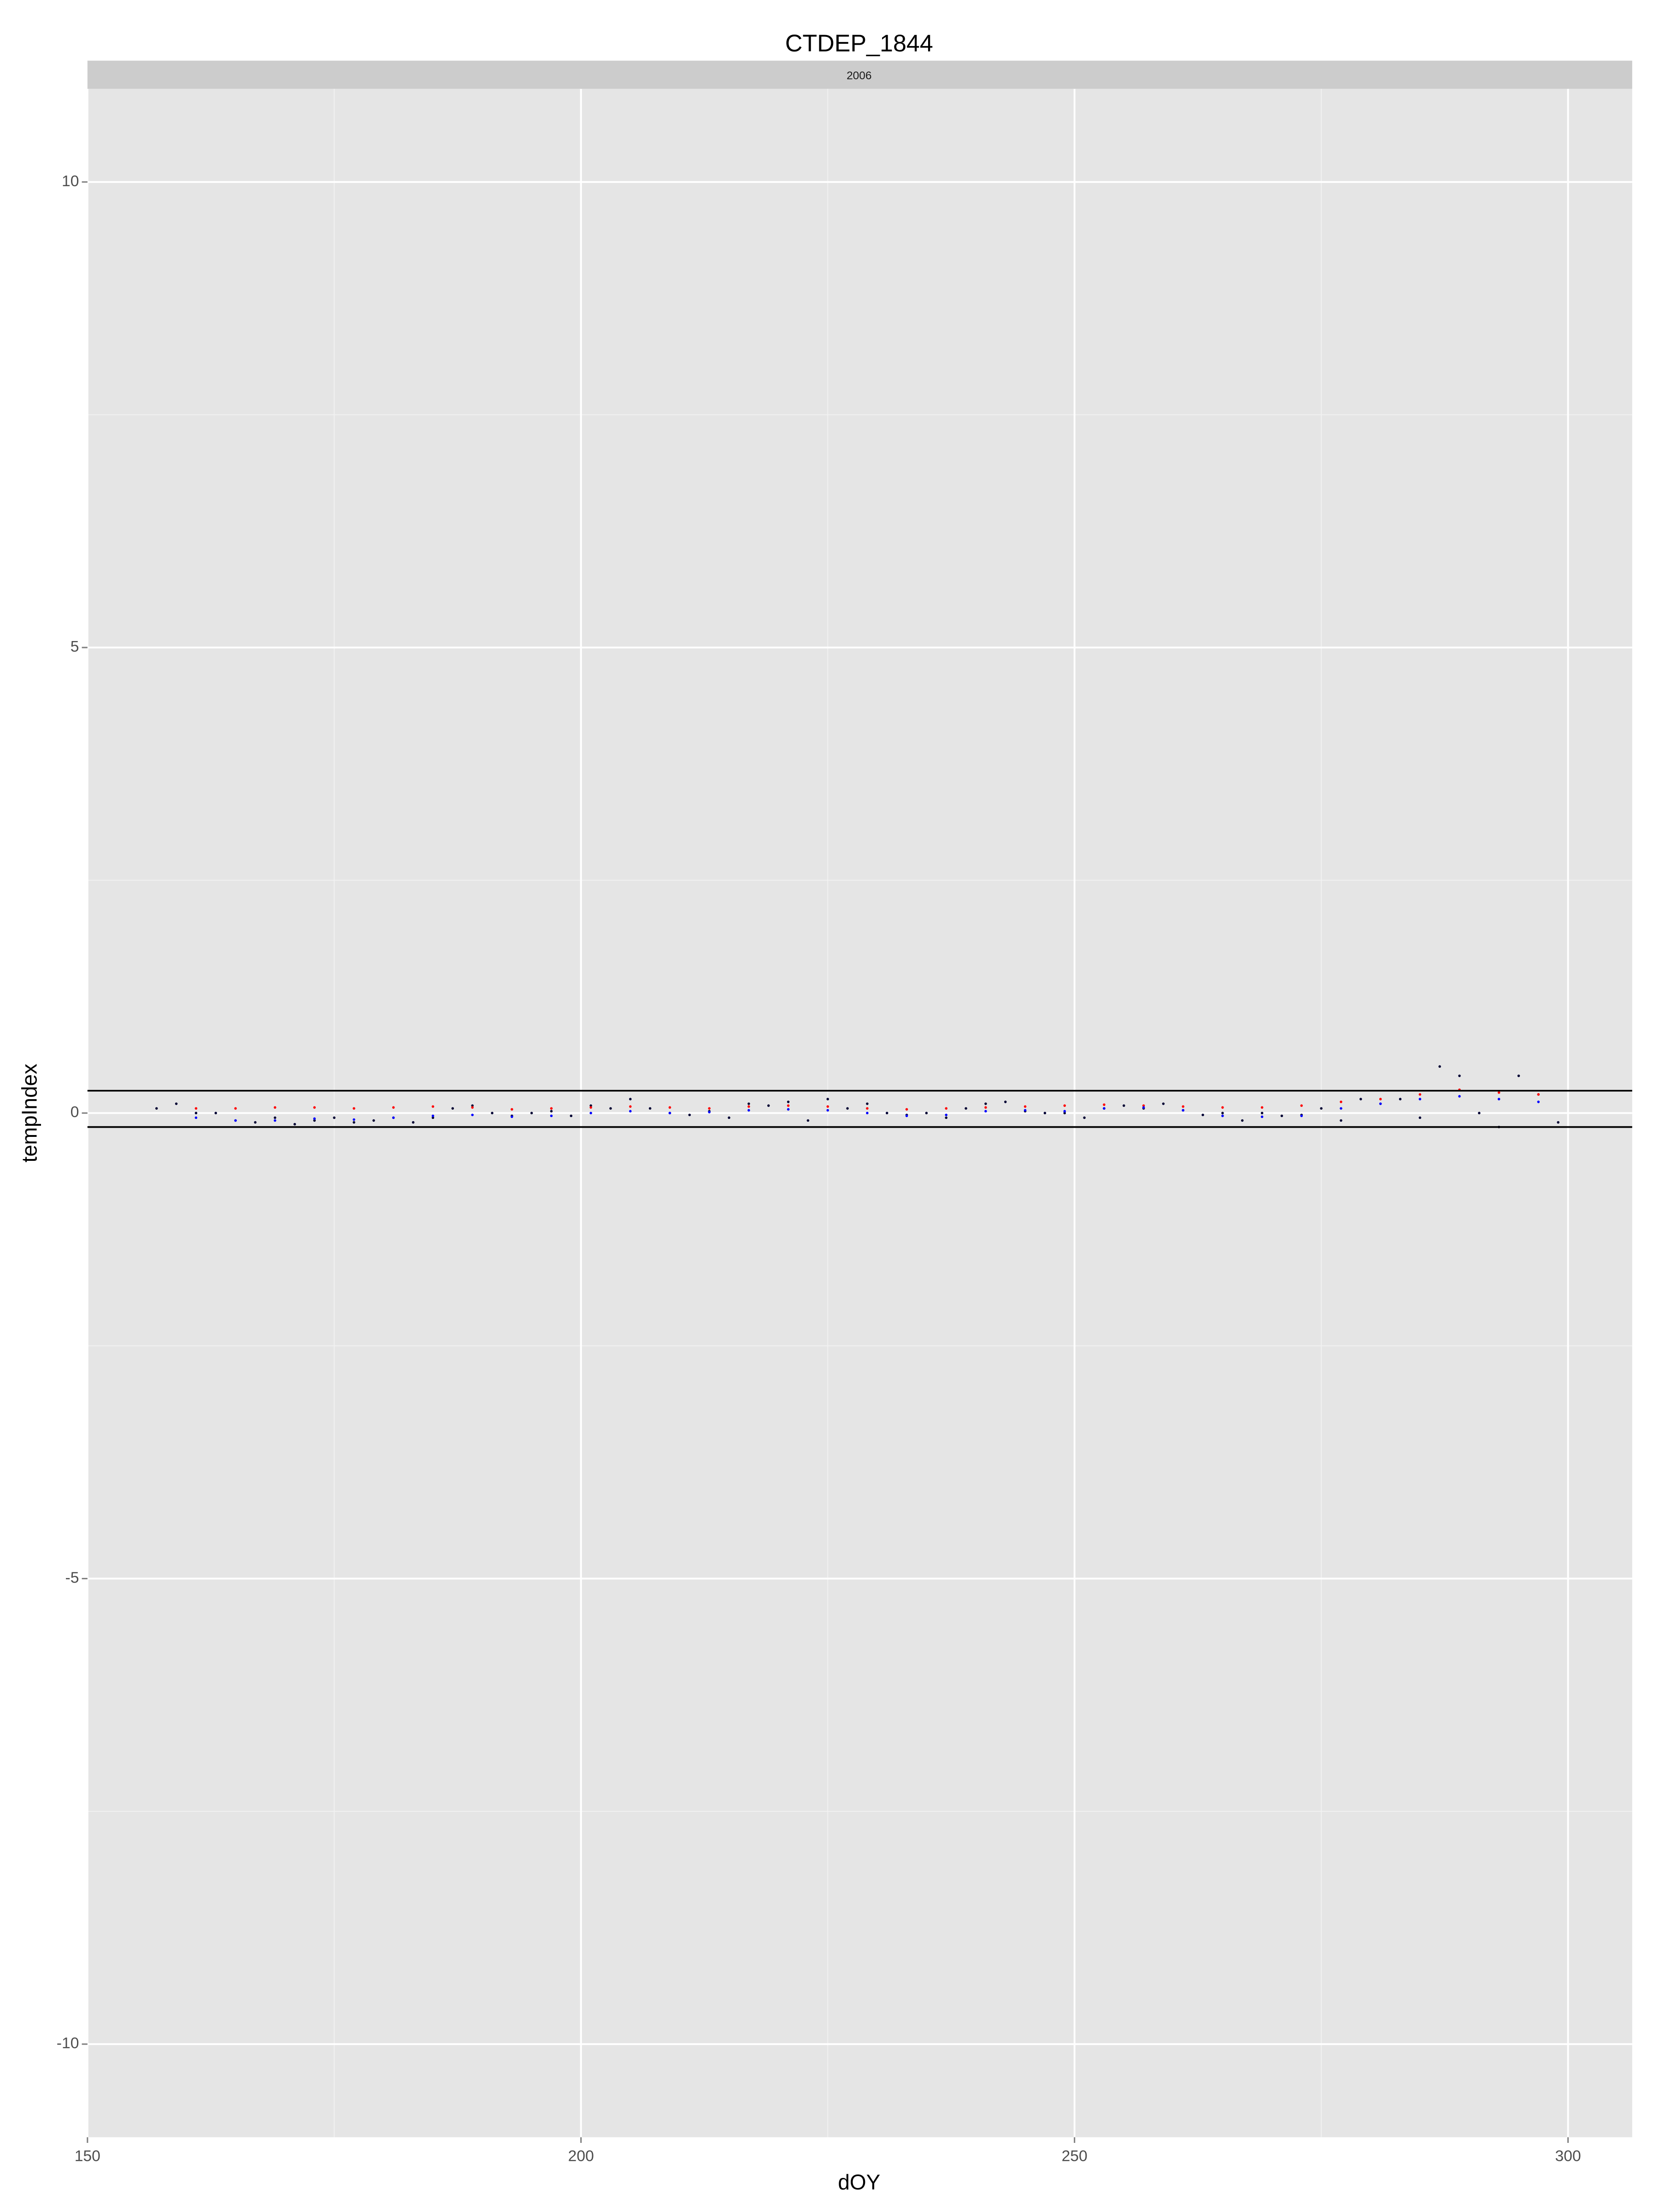 The width and height of the screenshot is (1659, 2212). Describe the element at coordinates (581, 2156) in the screenshot. I see `x-tick-label: 200` at that location.